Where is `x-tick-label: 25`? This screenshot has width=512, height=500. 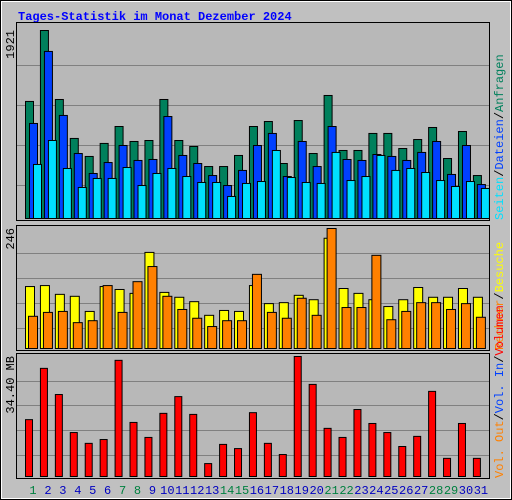
x-tick-label: 25 is located at coordinates (391, 491).